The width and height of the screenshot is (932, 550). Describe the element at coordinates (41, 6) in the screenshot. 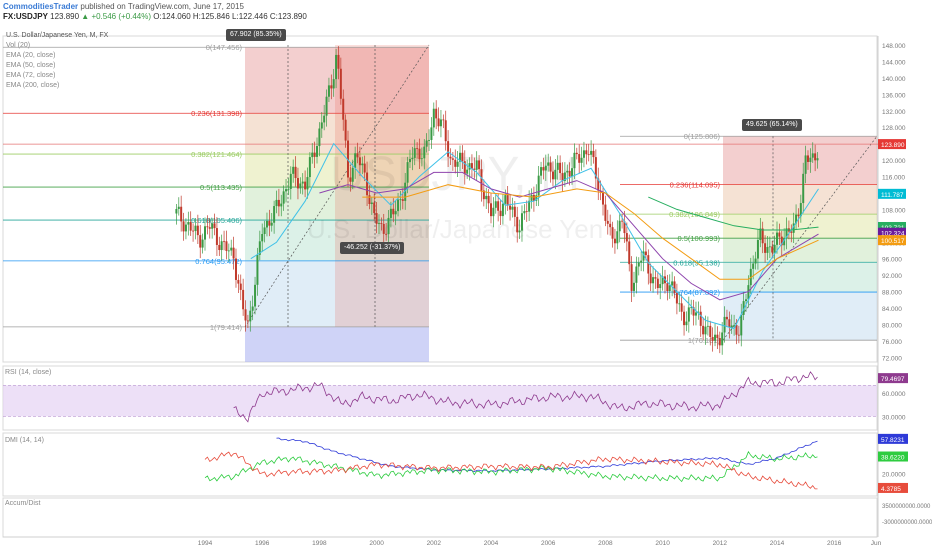

I see `author-name: CommoditiesTrader` at that location.